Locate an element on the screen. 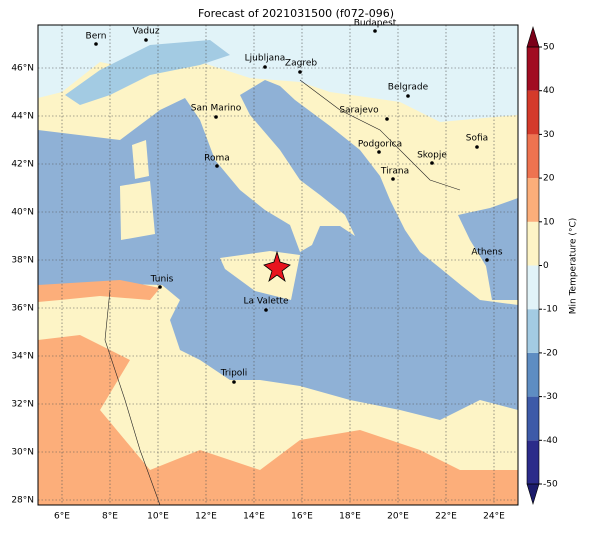 This screenshot has height=533, width=592. x-tick-label: 14°E is located at coordinates (254, 517).